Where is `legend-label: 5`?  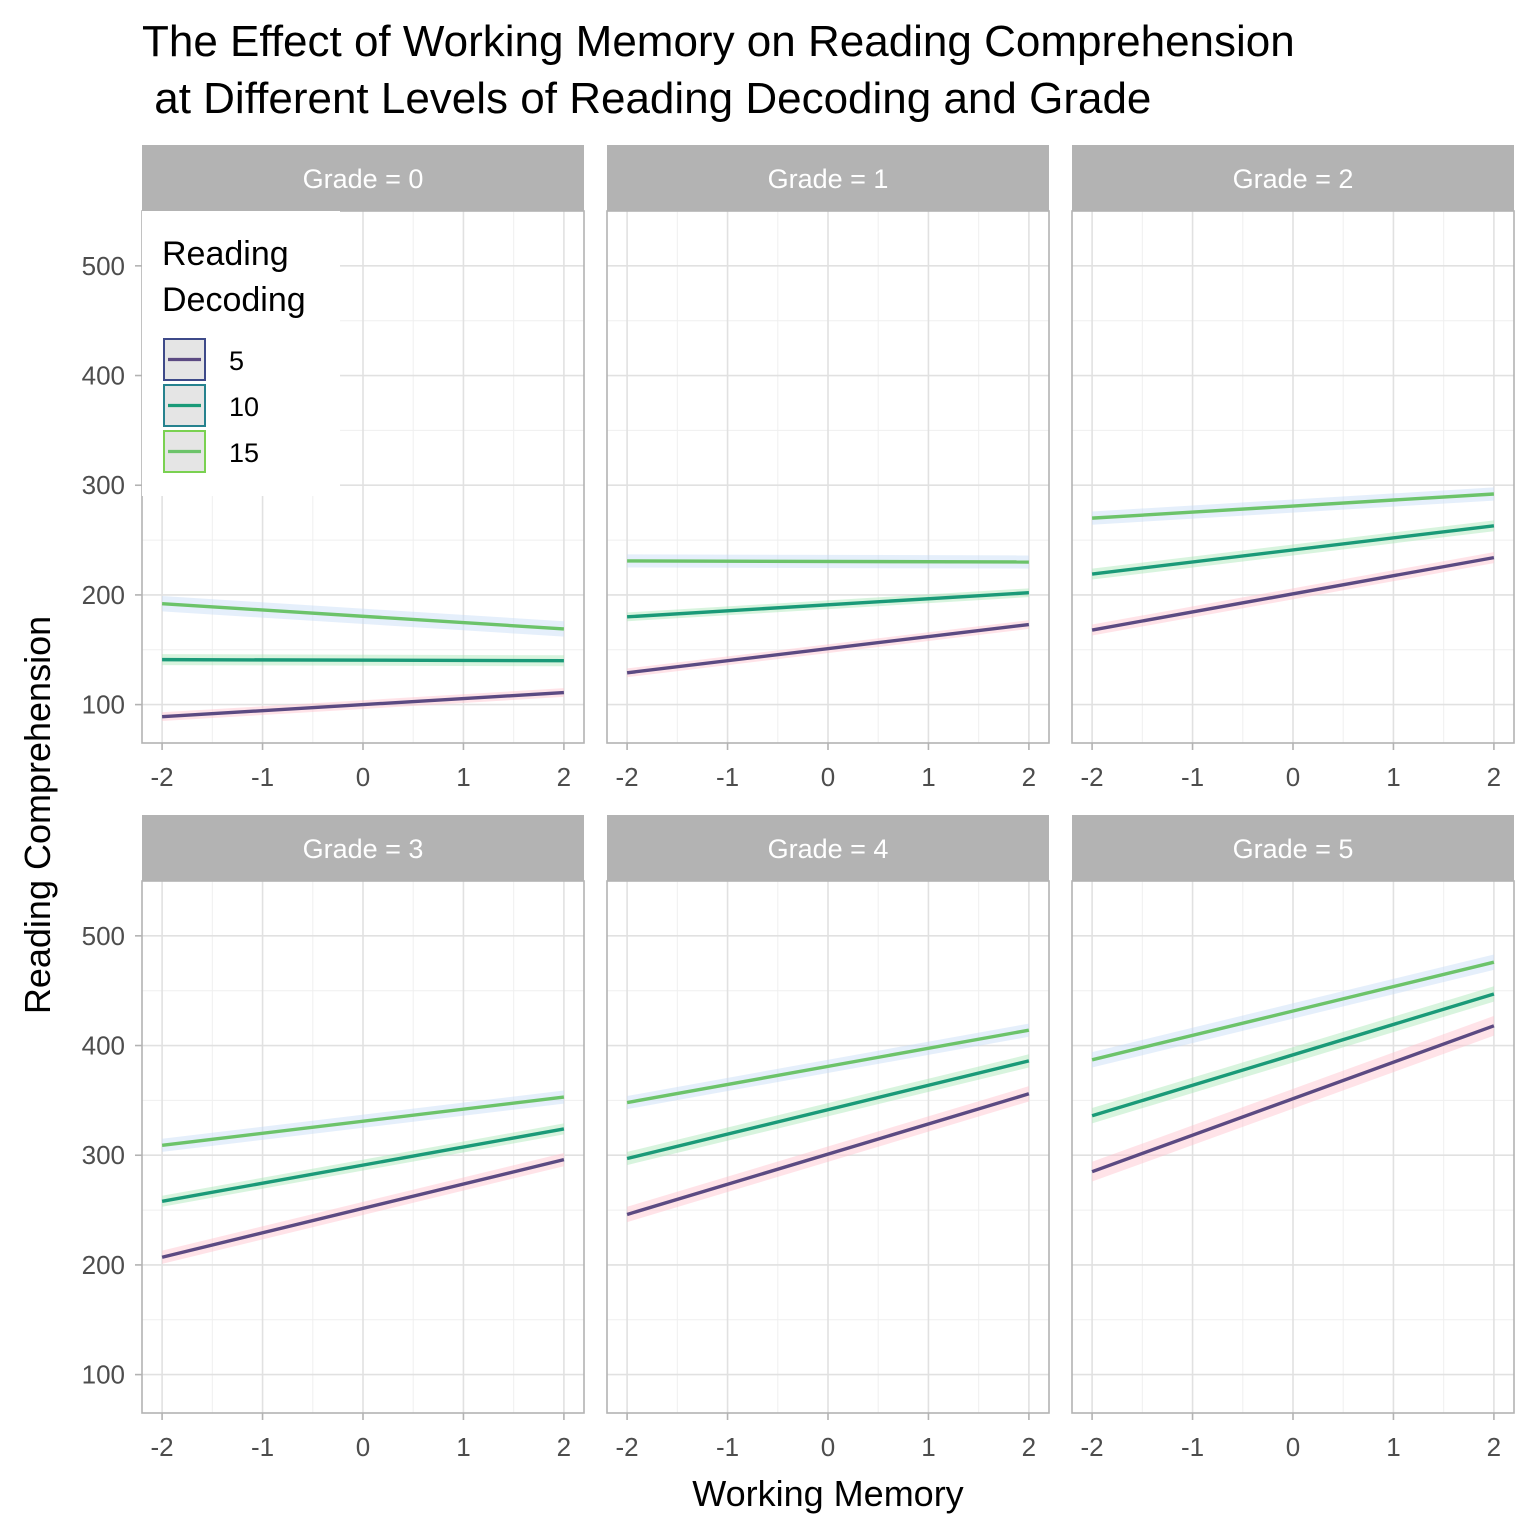 legend-label: 5 is located at coordinates (236, 361).